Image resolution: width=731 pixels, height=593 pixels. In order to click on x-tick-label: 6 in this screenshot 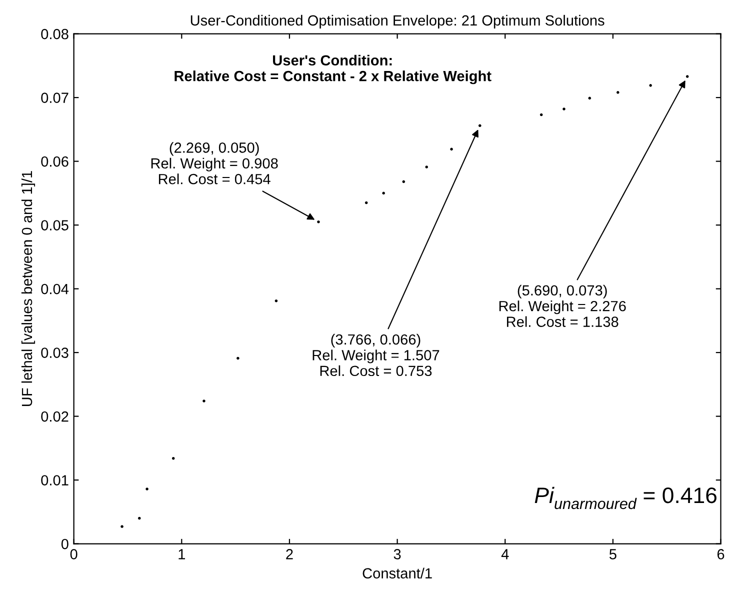, I will do `click(720, 554)`.